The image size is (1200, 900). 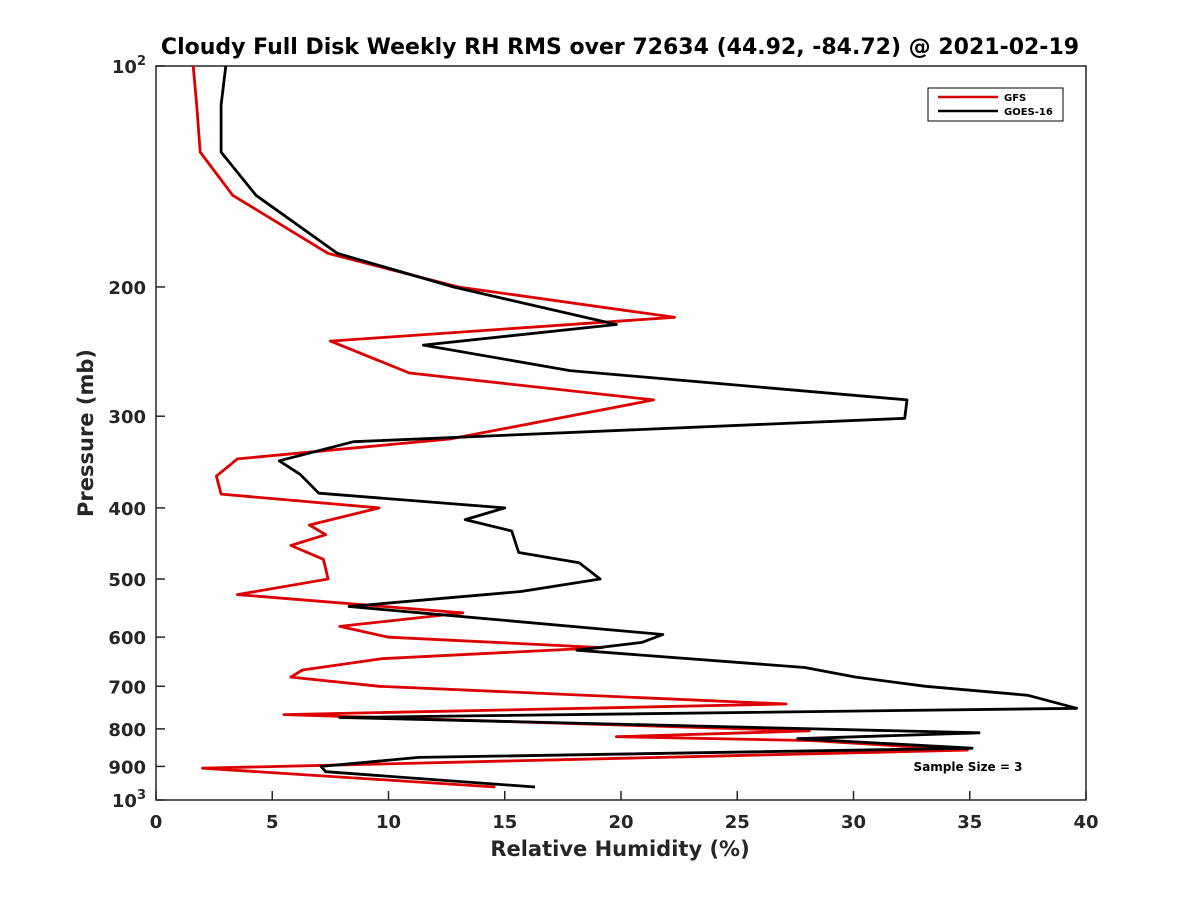 I want to click on y-tick-label: 500, so click(x=127, y=580).